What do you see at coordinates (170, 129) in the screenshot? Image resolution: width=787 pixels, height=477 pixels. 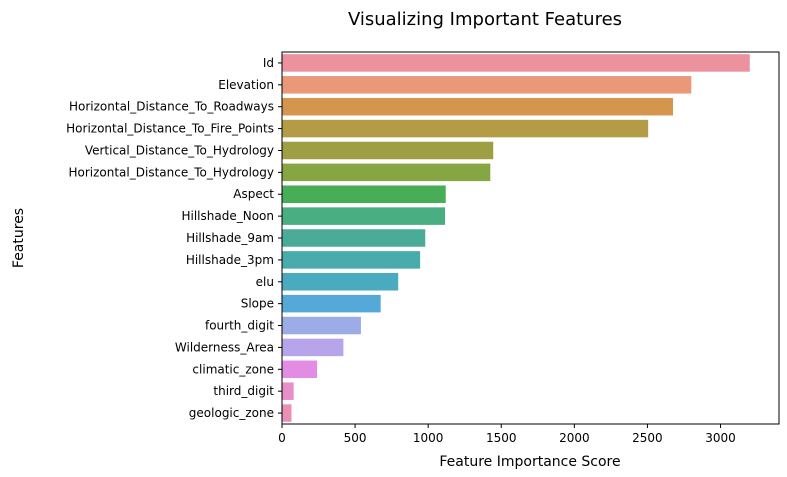 I see `y-tick-label: Horizontal_Distance_To_Fire_Points` at bounding box center [170, 129].